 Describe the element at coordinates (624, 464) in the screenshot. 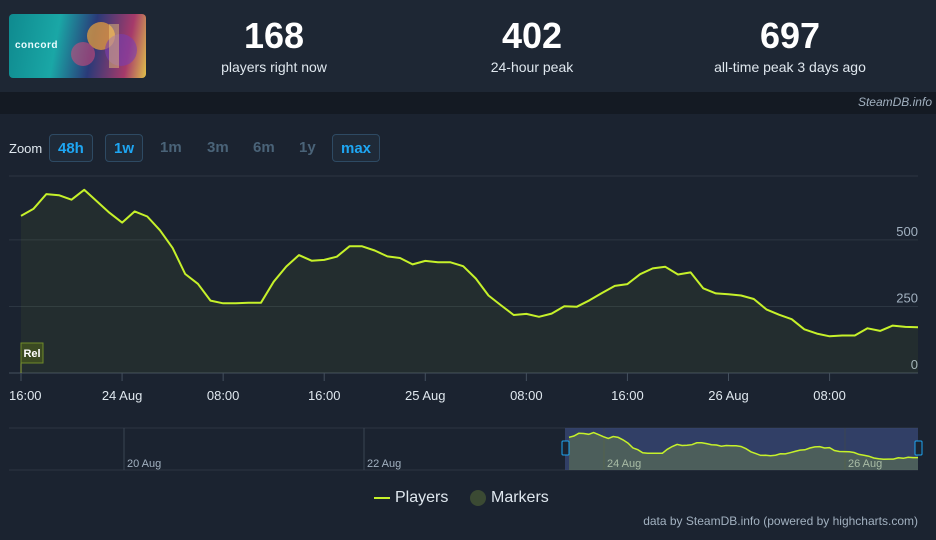

I see `navigator-date-label: 24 Aug` at that location.